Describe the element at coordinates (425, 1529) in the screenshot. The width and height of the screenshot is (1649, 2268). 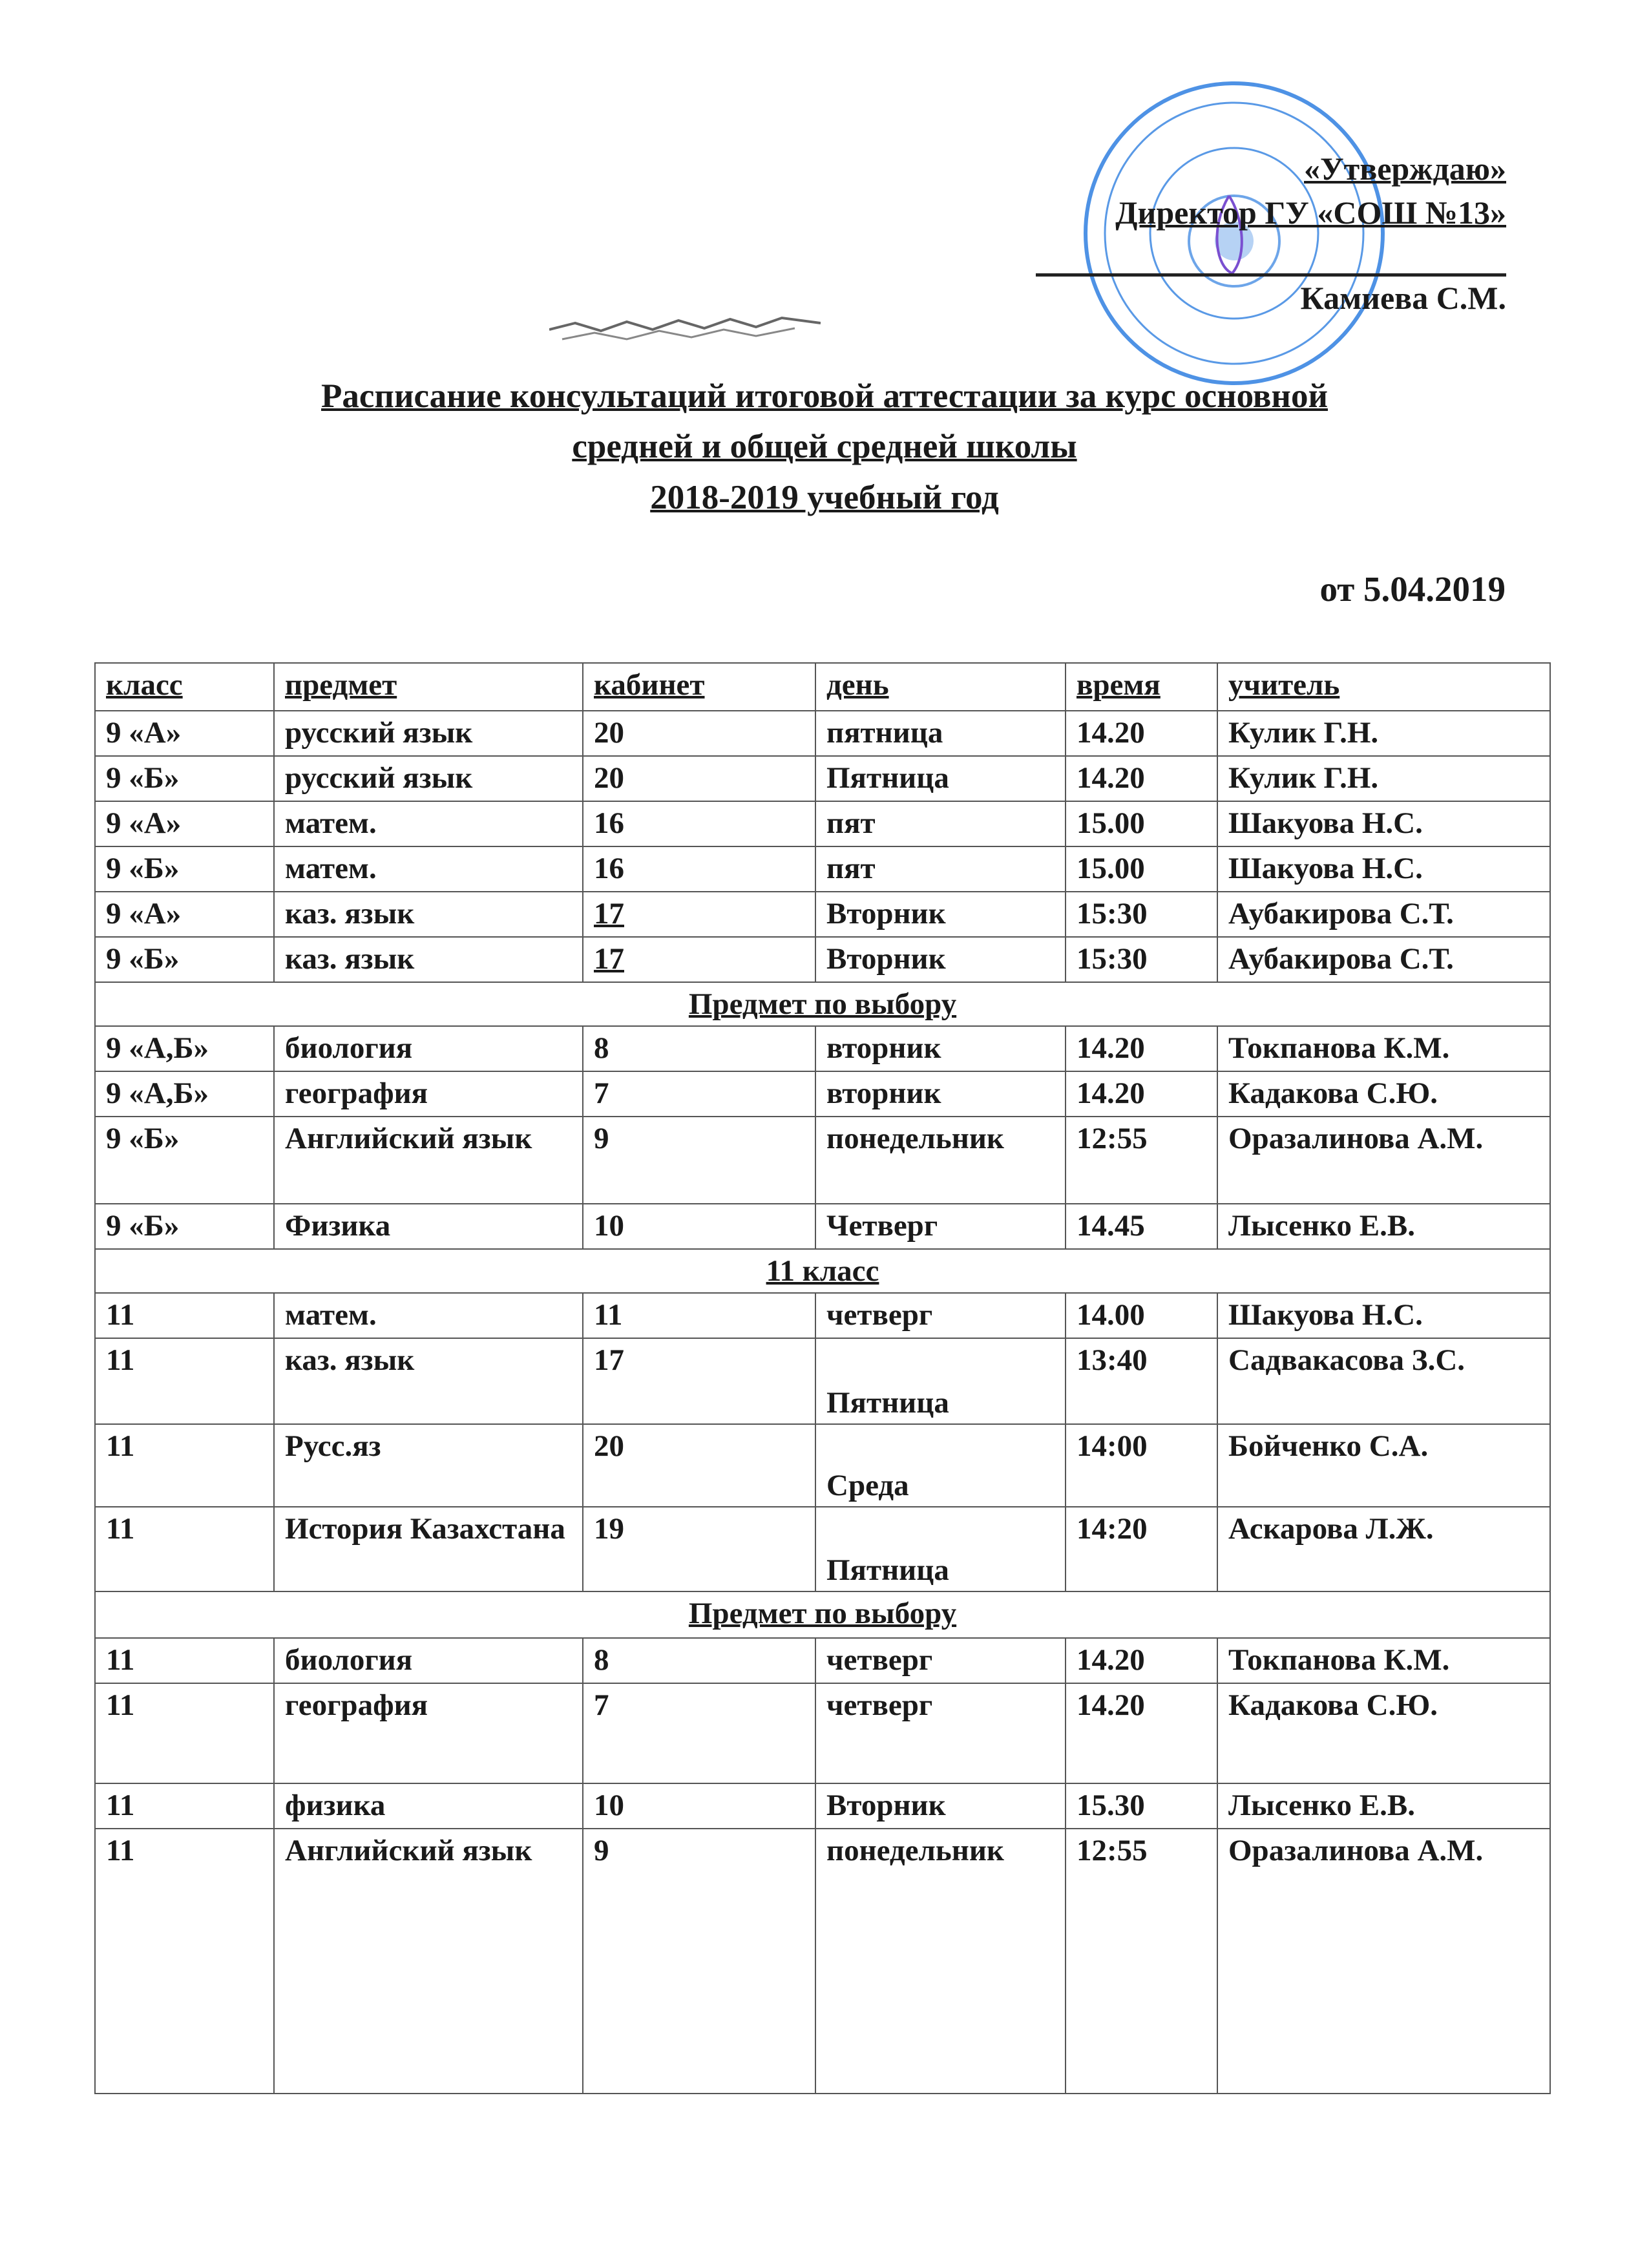
I see `cell-text: История Казахстана` at that location.